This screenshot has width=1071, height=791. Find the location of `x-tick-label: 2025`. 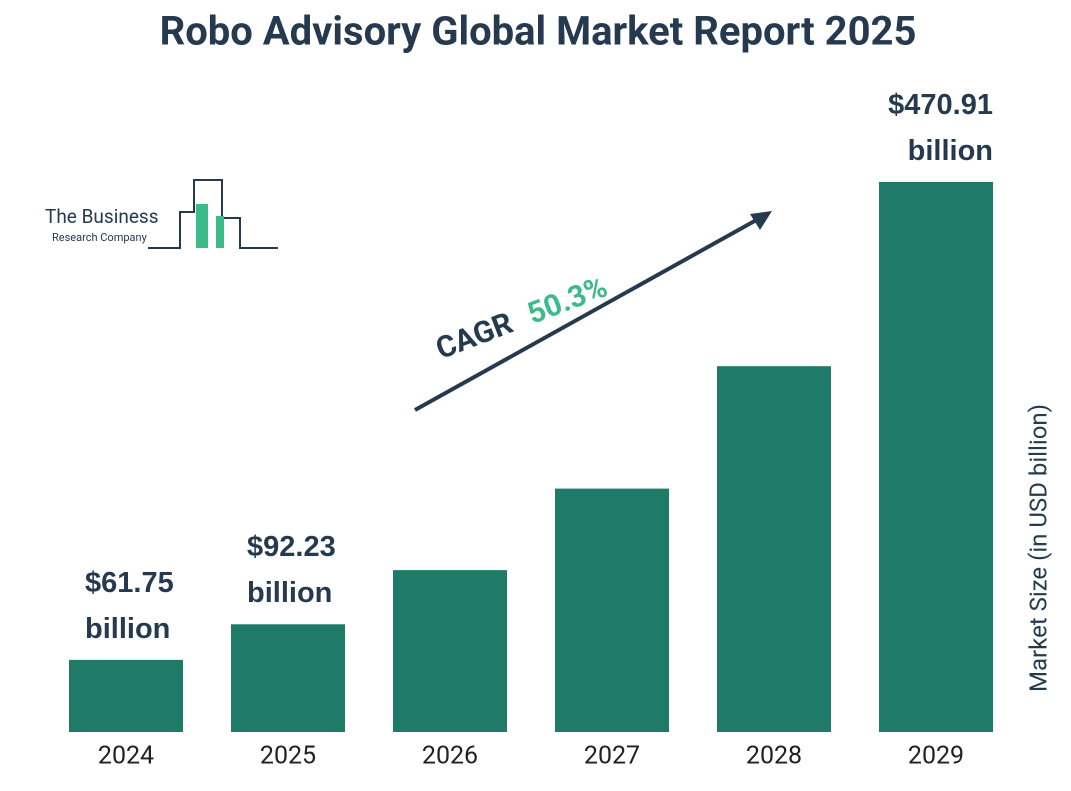

x-tick-label: 2025 is located at coordinates (288, 756).